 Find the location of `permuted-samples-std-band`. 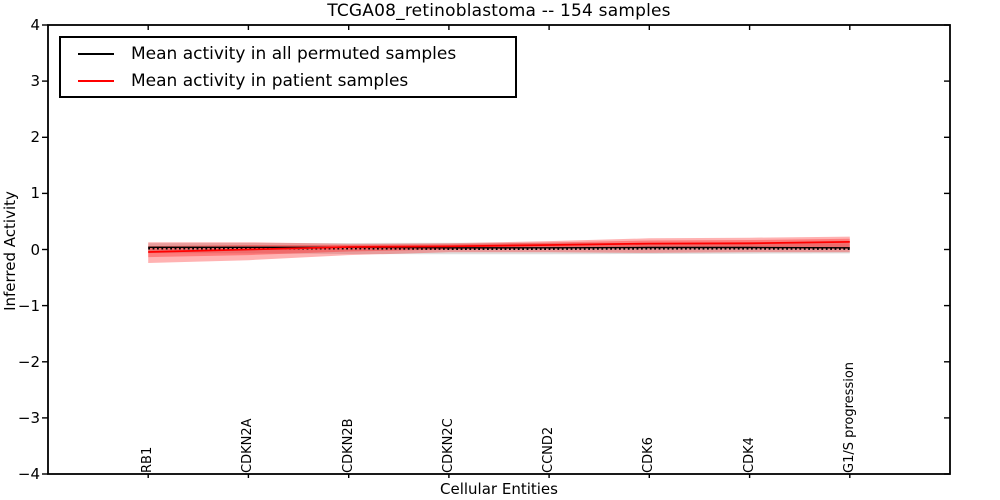

permuted-samples-std-band is located at coordinates (499, 248).